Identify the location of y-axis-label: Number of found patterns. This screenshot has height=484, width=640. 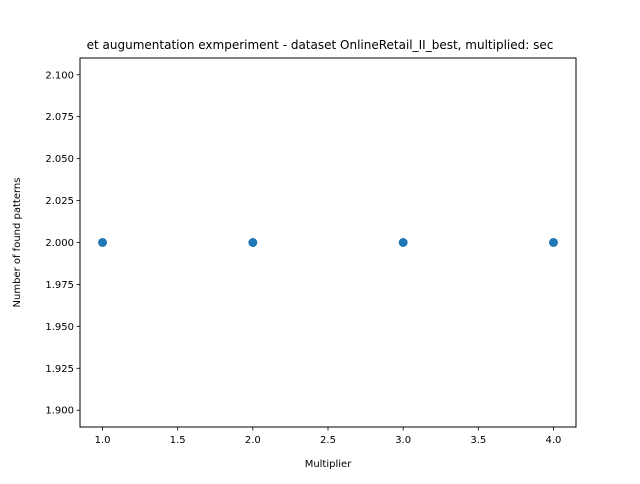
(17, 243).